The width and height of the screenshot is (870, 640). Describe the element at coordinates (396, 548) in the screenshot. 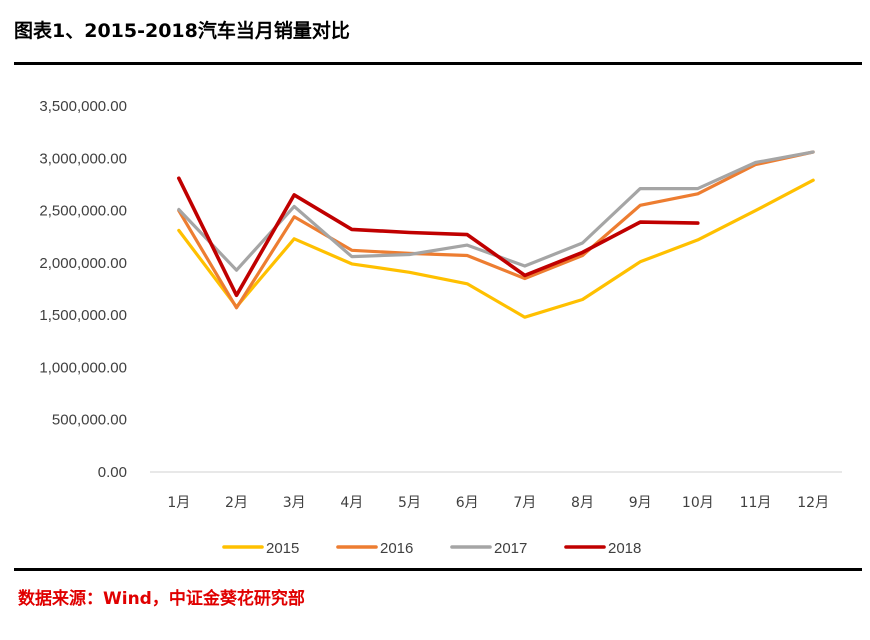

I see `legend-label-2016: 2016` at that location.